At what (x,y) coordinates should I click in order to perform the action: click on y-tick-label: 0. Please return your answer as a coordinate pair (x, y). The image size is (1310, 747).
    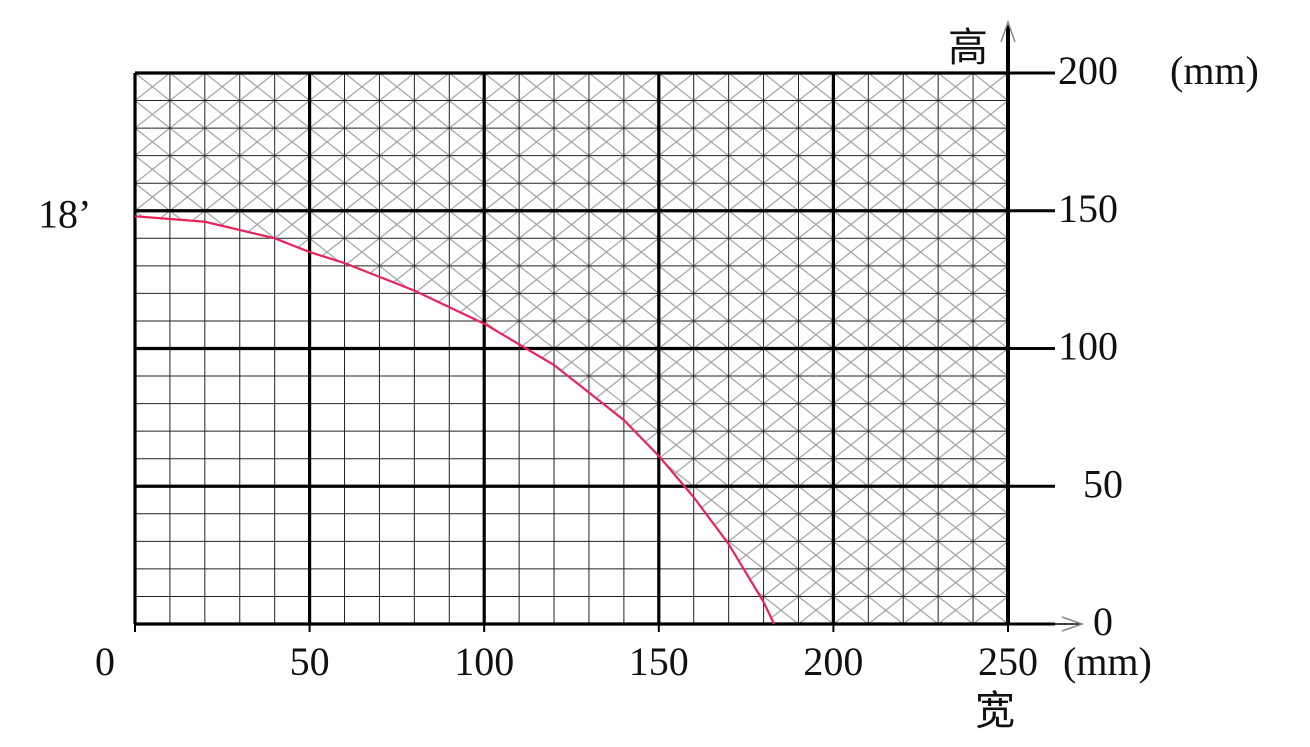
    Looking at the image, I should click on (1103, 621).